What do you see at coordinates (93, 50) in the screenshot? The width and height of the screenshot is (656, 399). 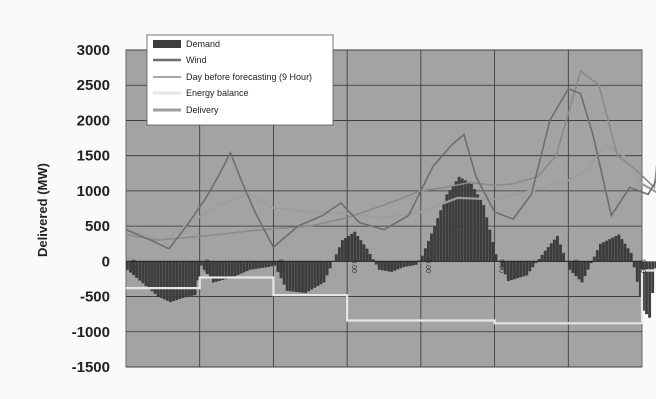 I see `y-tick-label: 3000` at bounding box center [93, 50].